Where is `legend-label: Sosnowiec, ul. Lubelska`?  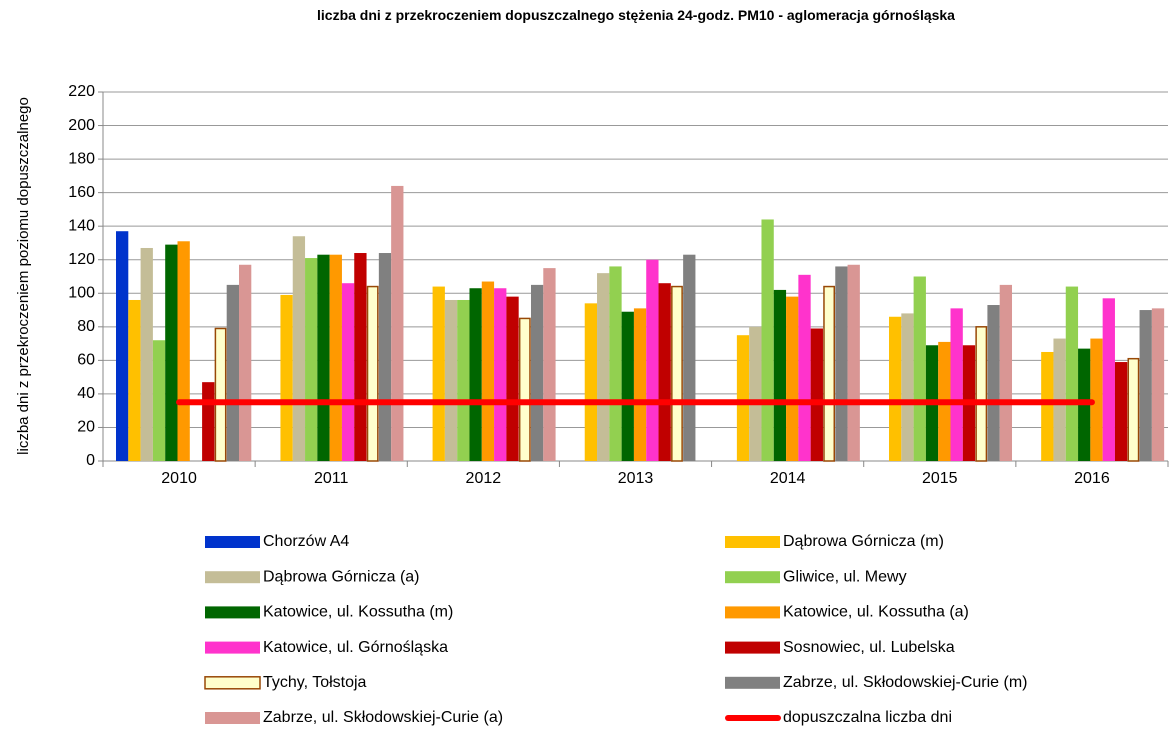 legend-label: Sosnowiec, ul. Lubelska is located at coordinates (869, 647).